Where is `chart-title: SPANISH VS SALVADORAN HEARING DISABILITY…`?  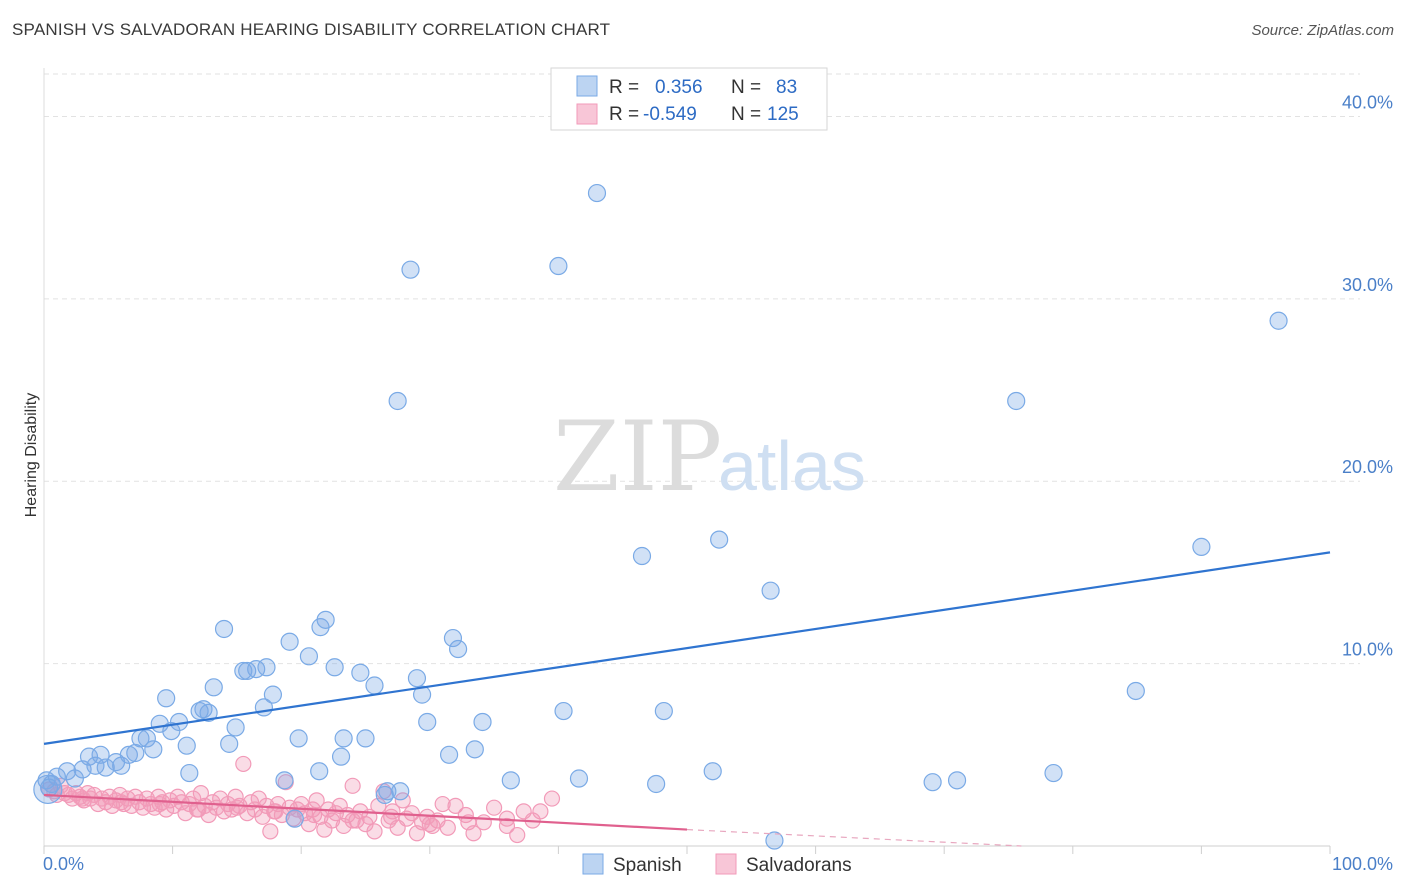 chart-title: SPANISH VS SALVADORAN HEARING DISABILITY… is located at coordinates (311, 29).